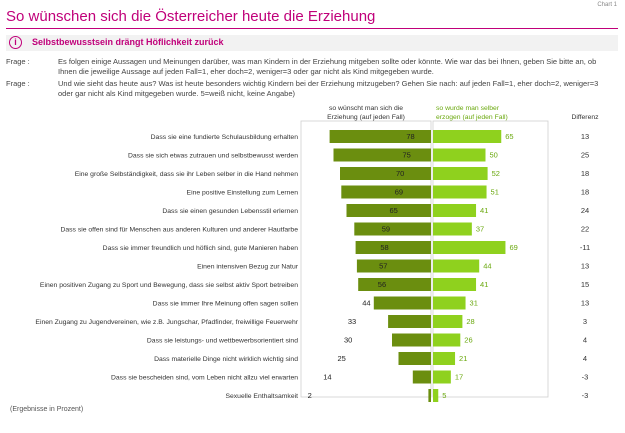  I want to click on value-label-raised: 17, so click(459, 377).